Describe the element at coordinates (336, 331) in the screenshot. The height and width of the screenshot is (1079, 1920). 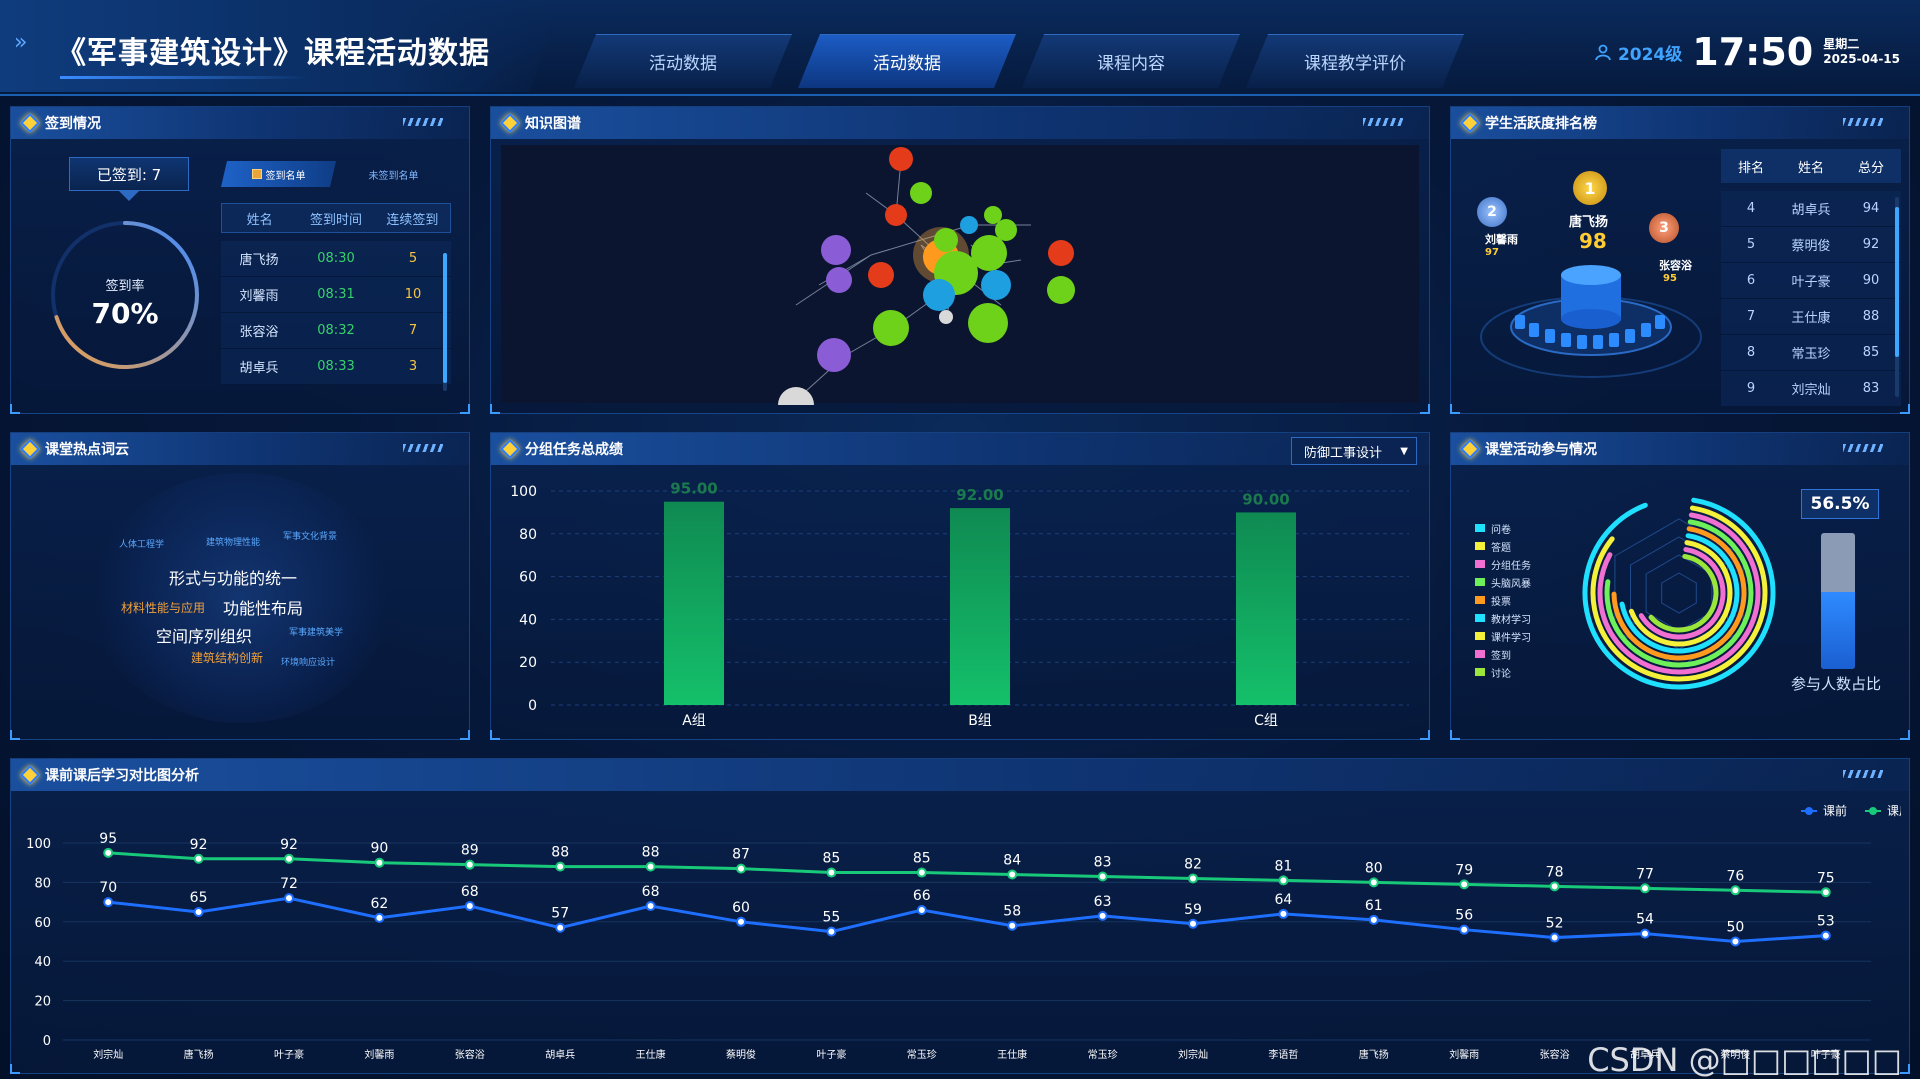
I see `table-row: 张容浴 08:32 7` at that location.